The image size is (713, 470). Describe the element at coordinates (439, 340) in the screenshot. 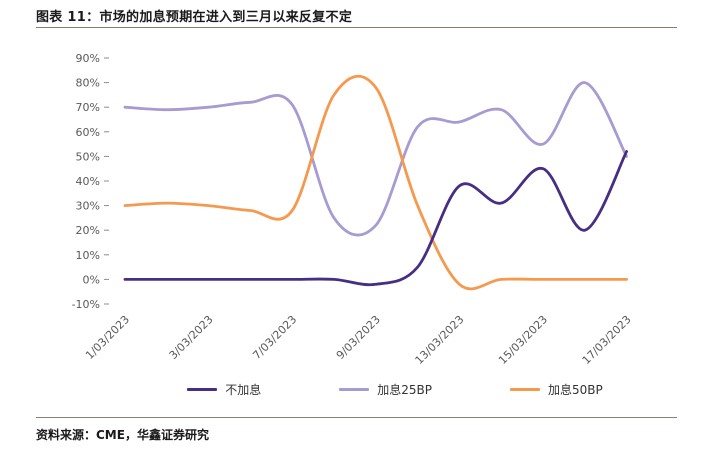

I see `x-axis-tick-label: 13/03/2023` at that location.